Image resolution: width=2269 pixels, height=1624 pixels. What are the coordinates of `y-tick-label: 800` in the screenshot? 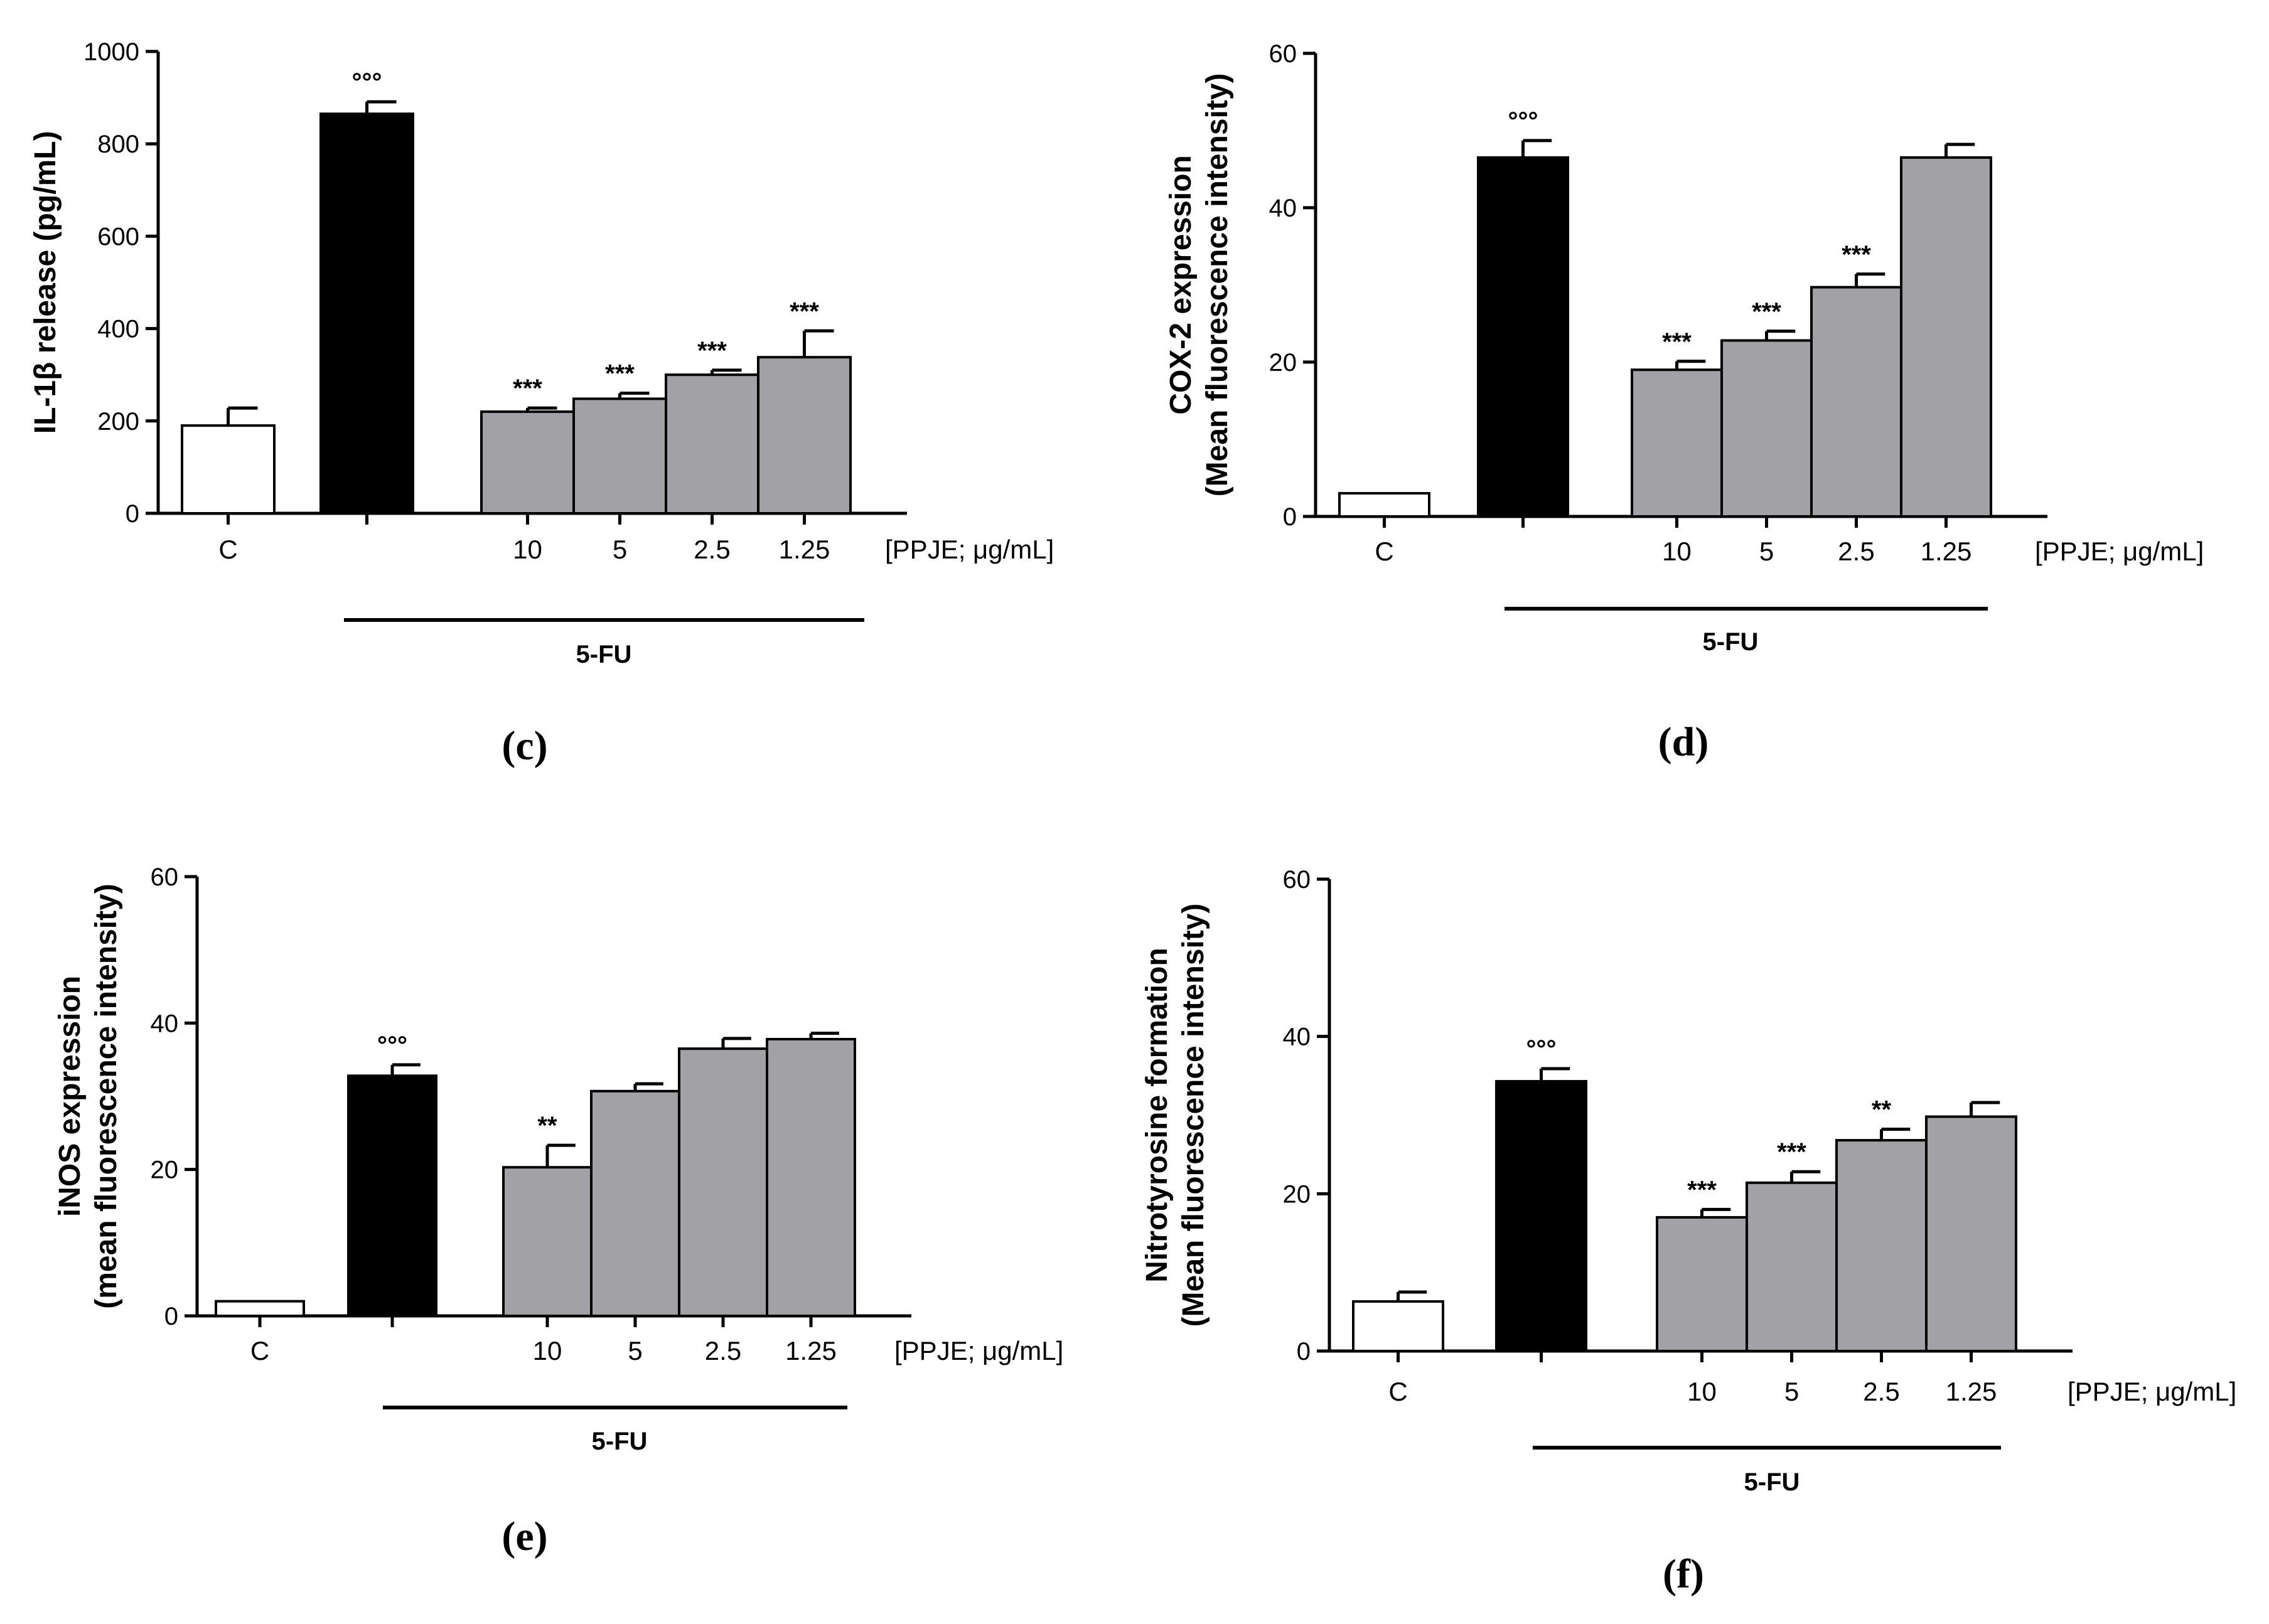 It's located at (118, 144).